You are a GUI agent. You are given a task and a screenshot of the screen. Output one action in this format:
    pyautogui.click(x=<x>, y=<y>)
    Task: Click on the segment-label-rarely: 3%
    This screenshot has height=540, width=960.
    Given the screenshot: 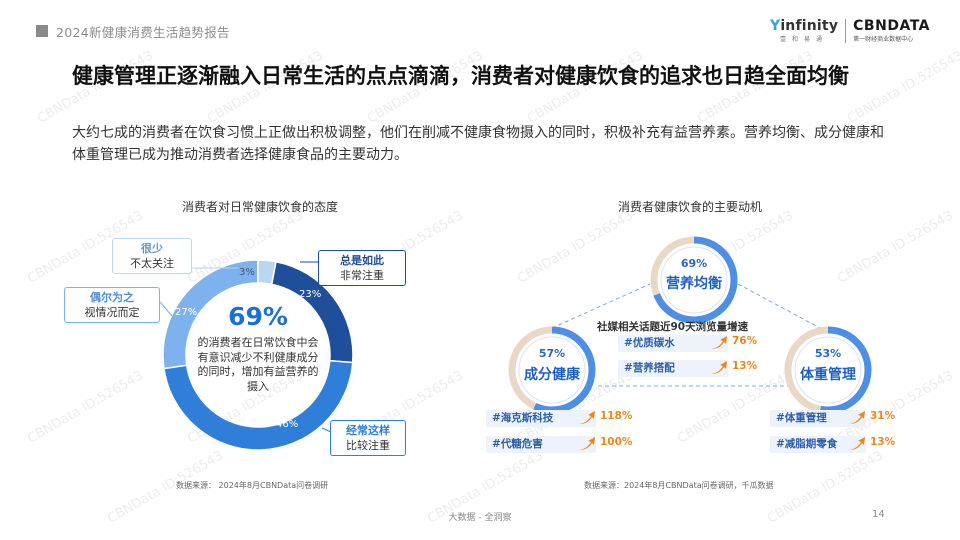 What is the action you would take?
    pyautogui.click(x=247, y=272)
    